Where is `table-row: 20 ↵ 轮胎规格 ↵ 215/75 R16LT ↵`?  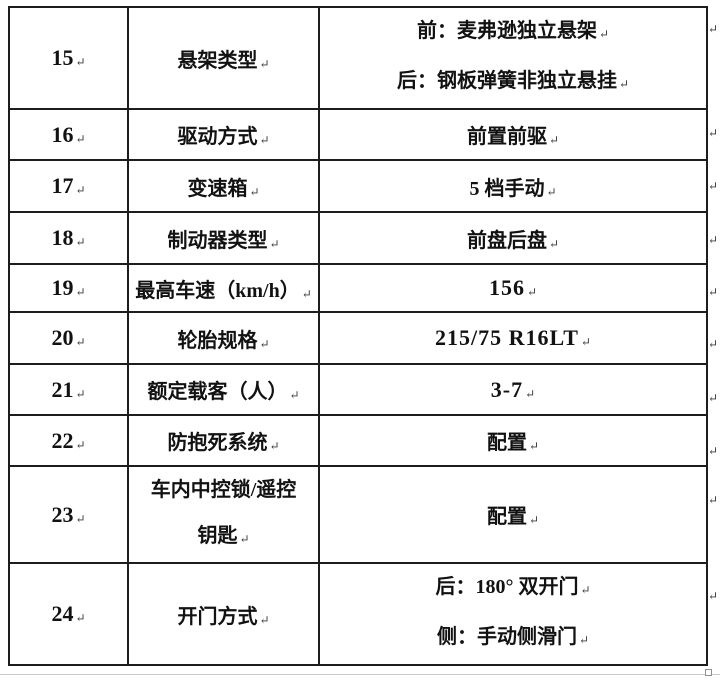 table-row: 20 ↵ 轮胎规格 ↵ 215/75 R16LT ↵ is located at coordinates (358, 338).